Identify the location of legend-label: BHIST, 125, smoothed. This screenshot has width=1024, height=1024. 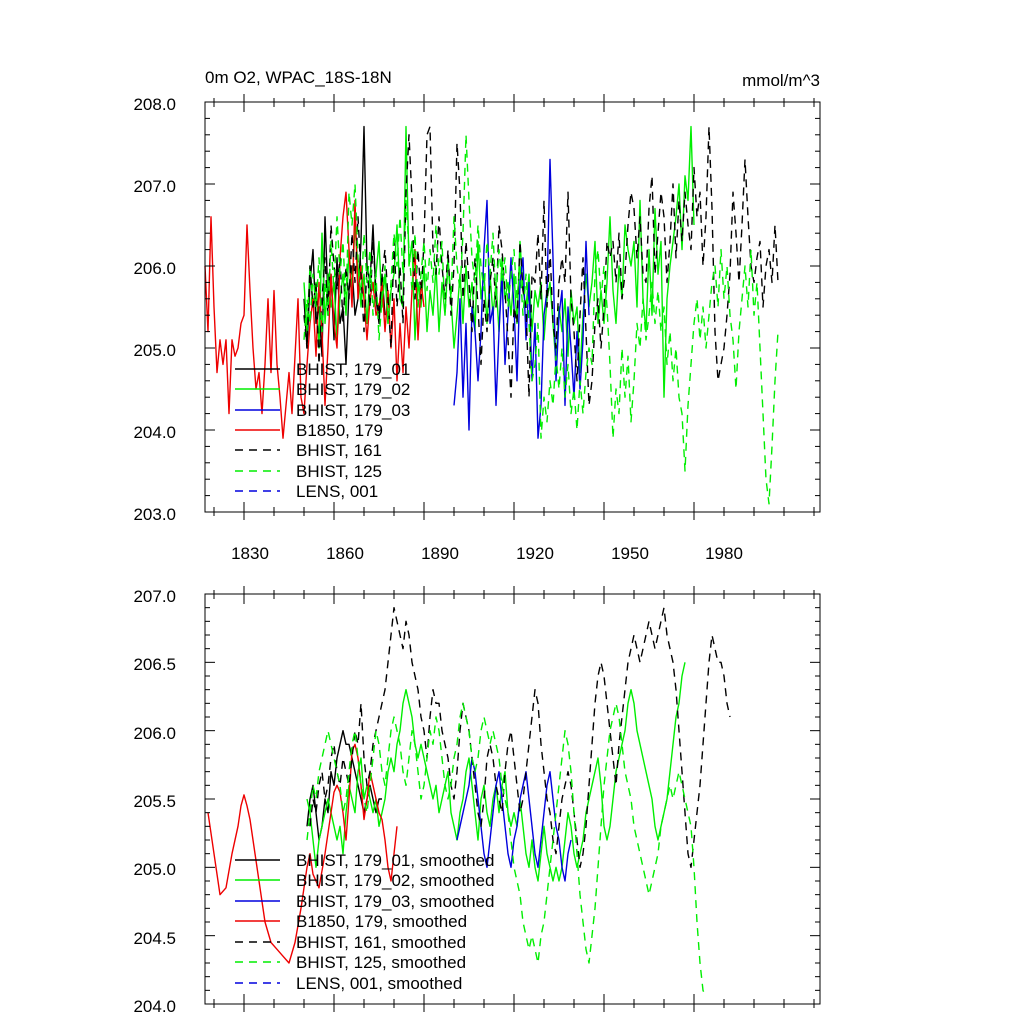
(381, 962).